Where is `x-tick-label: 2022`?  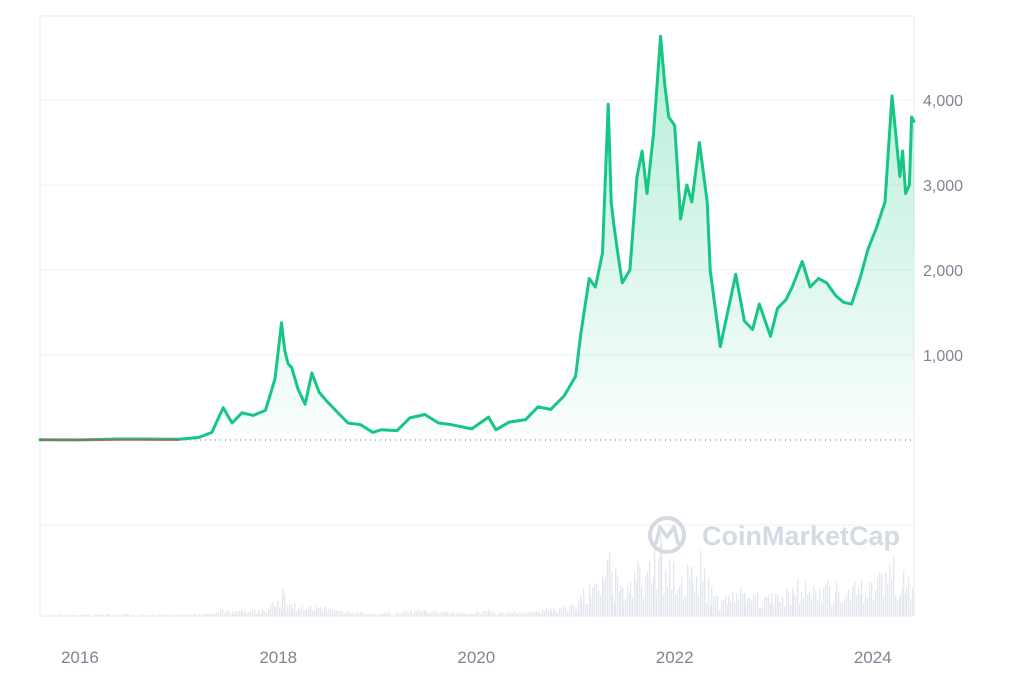
x-tick-label: 2022 is located at coordinates (675, 657).